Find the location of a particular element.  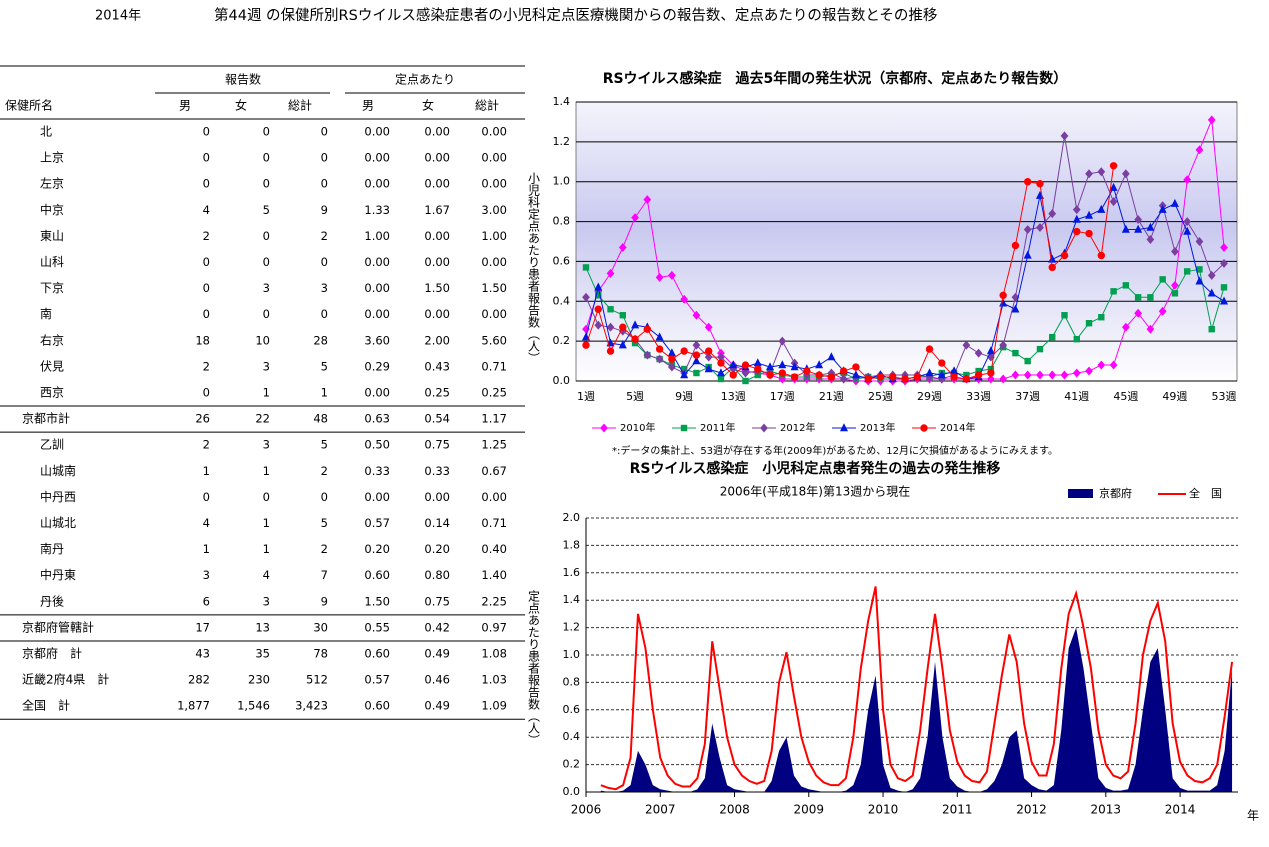

x-tick-label: 2006 is located at coordinates (586, 810).